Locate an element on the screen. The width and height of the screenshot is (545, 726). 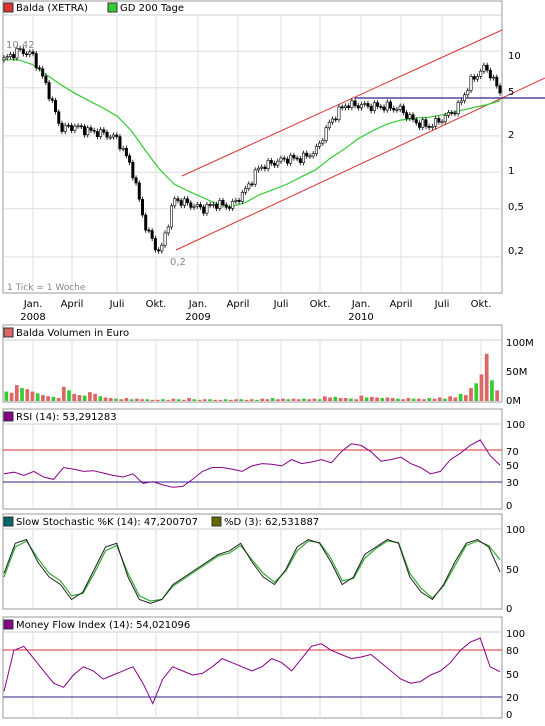
rsi-line is located at coordinates (252, 463).